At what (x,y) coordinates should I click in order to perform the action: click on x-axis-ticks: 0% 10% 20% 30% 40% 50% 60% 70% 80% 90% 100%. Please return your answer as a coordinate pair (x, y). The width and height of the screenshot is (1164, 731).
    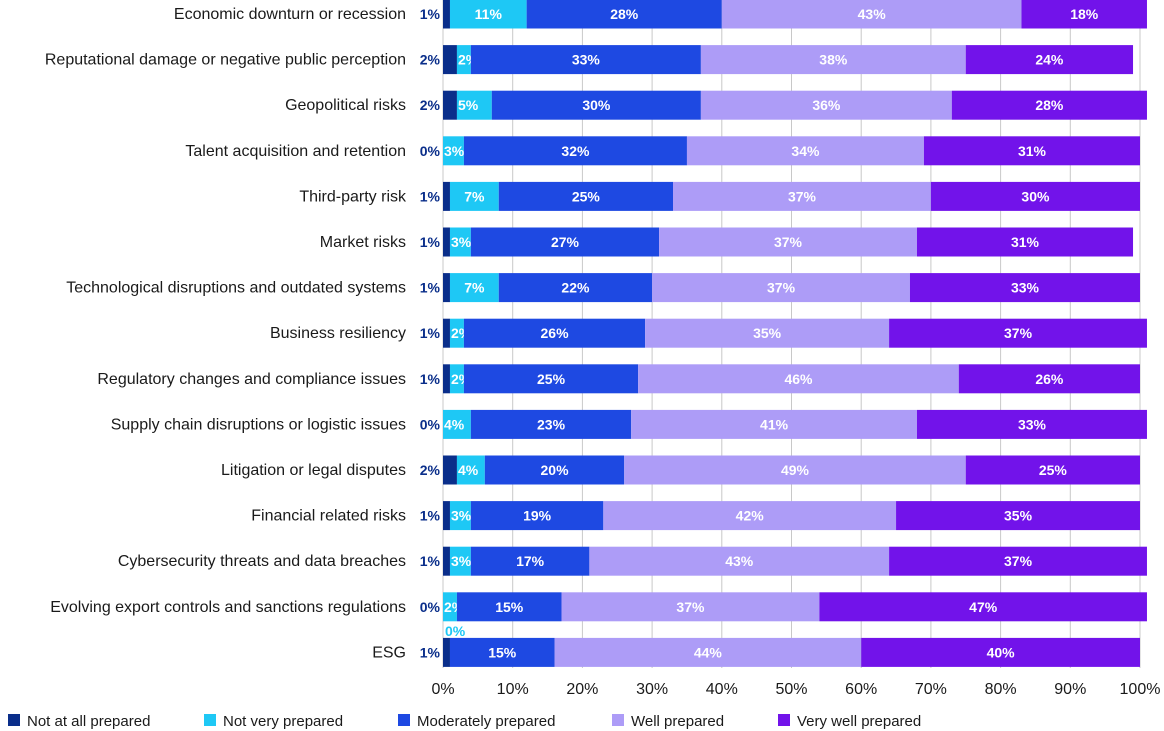
    Looking at the image, I should click on (795, 689).